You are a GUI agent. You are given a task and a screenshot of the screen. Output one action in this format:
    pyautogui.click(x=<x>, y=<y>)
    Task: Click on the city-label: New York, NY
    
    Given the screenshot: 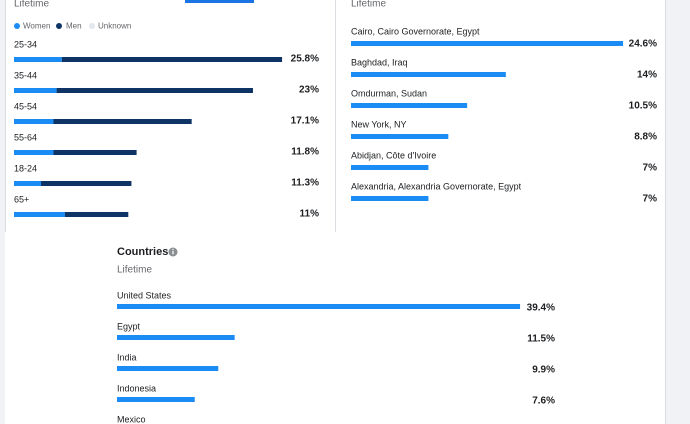 What is the action you would take?
    pyautogui.click(x=379, y=124)
    